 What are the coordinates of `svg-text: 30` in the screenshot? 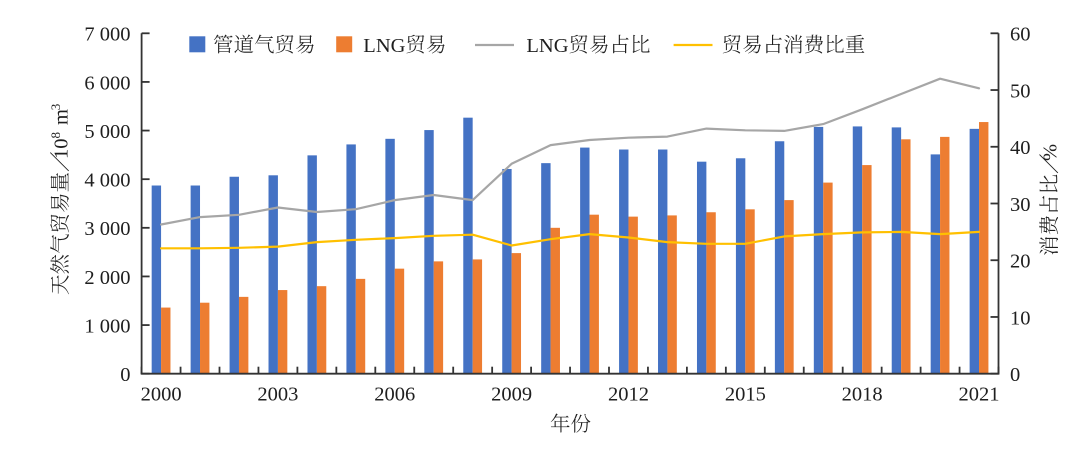 It's located at (1020, 205).